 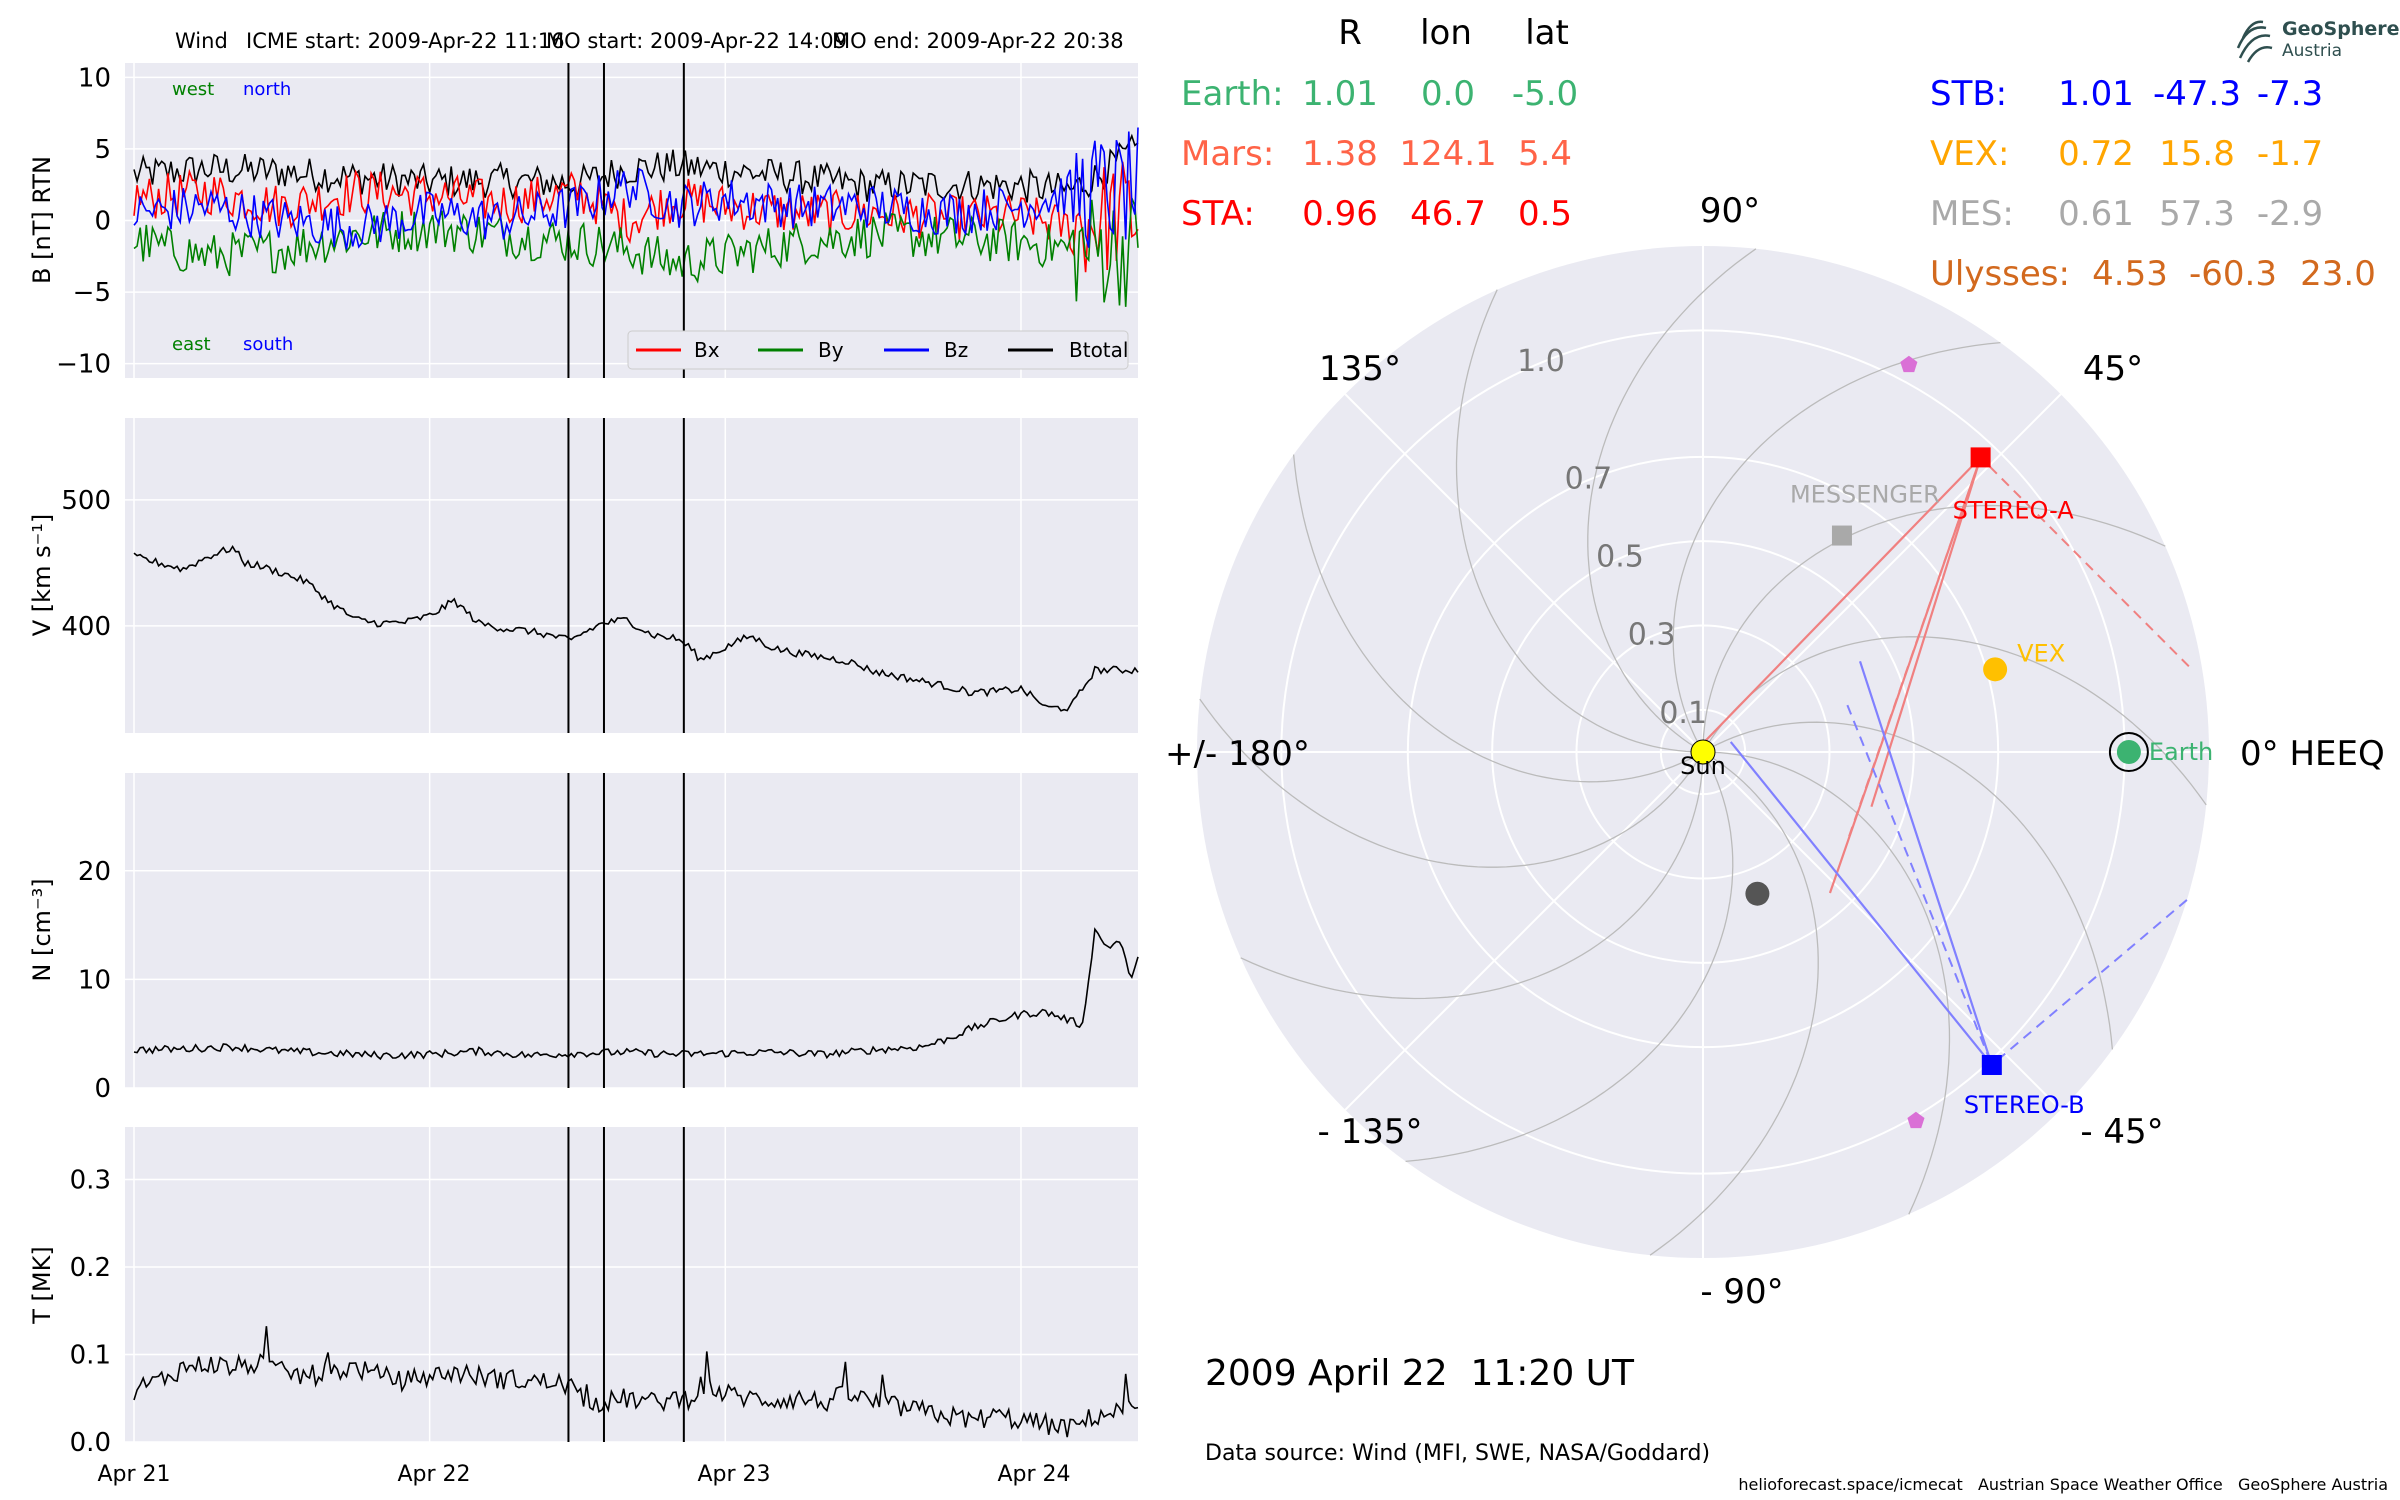 What do you see at coordinates (1350, 33) in the screenshot?
I see `table-header-r: R` at bounding box center [1350, 33].